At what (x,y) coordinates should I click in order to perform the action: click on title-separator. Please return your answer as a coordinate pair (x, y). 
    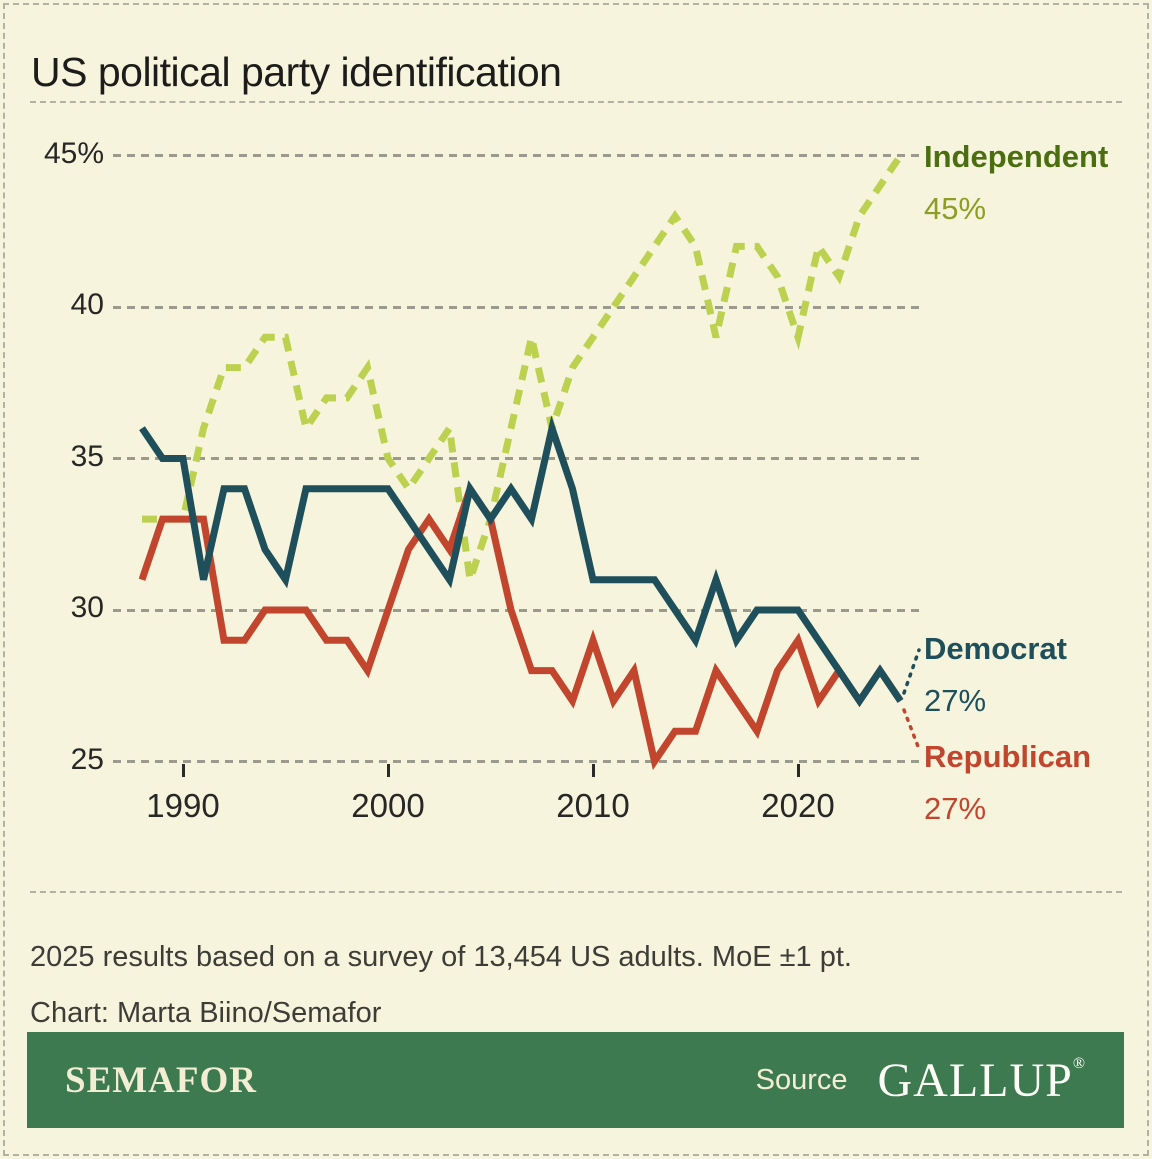
    Looking at the image, I should click on (576, 102).